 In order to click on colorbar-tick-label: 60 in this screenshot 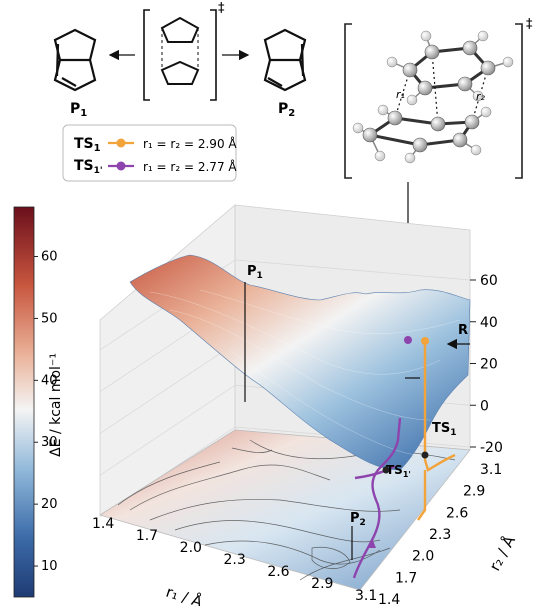, I will do `click(49, 257)`.